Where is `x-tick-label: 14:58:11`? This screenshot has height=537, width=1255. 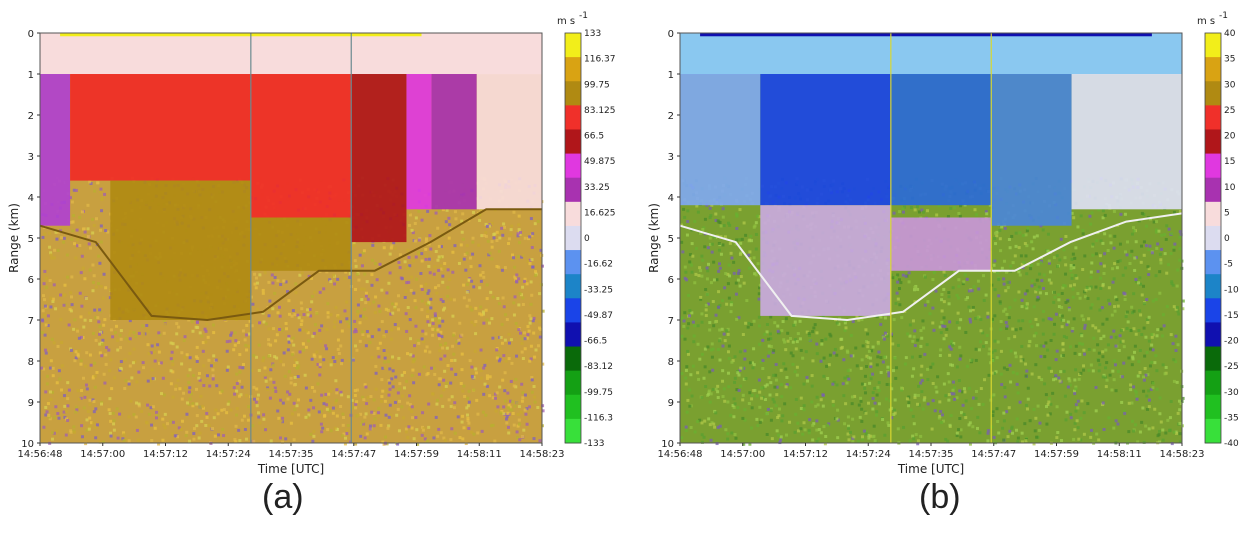 x-tick-label: 14:58:11 is located at coordinates (1119, 454).